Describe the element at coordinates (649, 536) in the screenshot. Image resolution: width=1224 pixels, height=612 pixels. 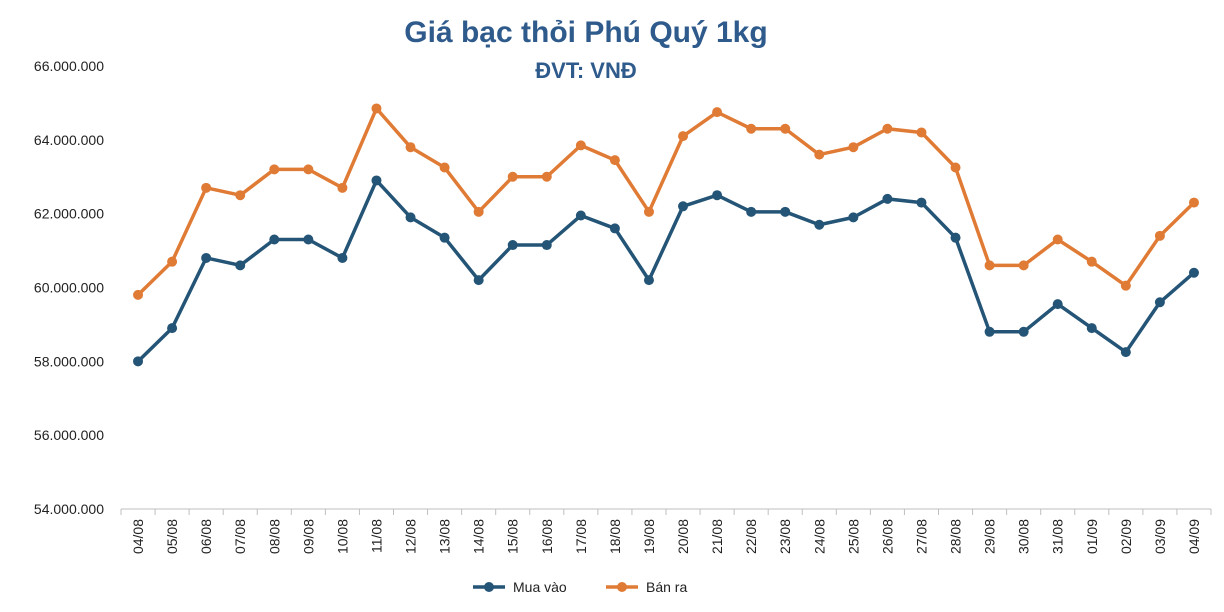
I see `x-tick-label: 19/08` at that location.